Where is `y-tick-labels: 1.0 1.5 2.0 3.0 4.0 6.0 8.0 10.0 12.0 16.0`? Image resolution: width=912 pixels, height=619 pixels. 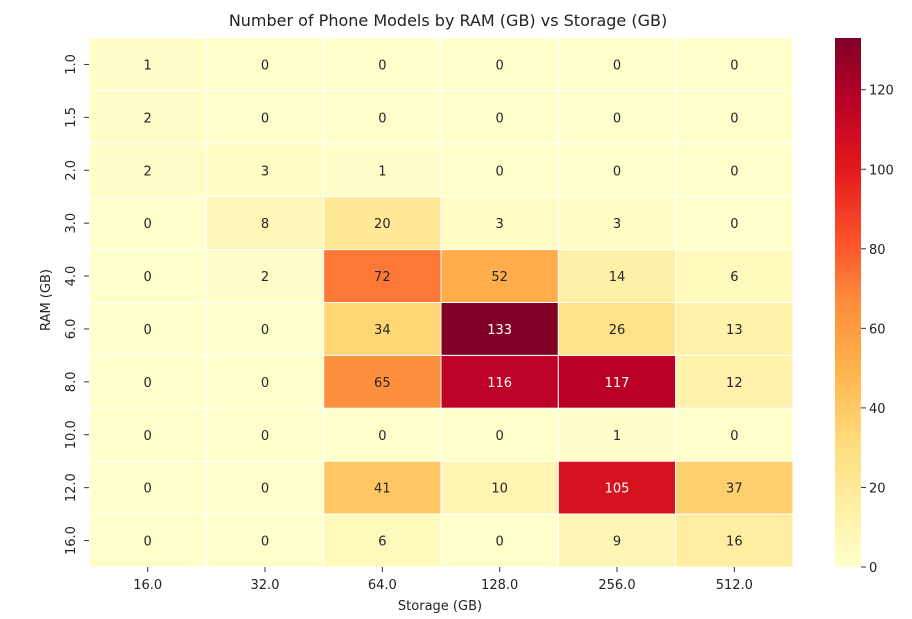
y-tick-labels: 1.0 1.5 2.0 3.0 4.0 6.0 8.0 10.0 12.0 16.0 is located at coordinates (76, 304).